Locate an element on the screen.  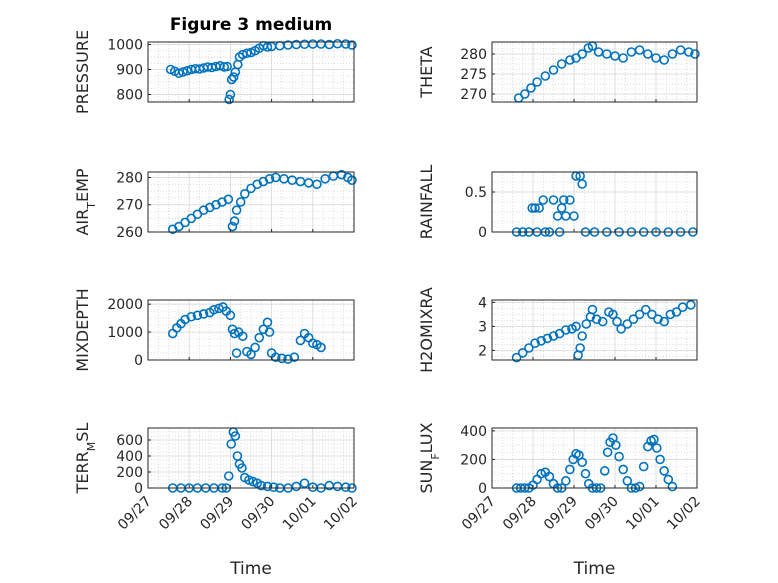
subplot-6: 2 3 4 H2OMIXRA is located at coordinates (557, 330).